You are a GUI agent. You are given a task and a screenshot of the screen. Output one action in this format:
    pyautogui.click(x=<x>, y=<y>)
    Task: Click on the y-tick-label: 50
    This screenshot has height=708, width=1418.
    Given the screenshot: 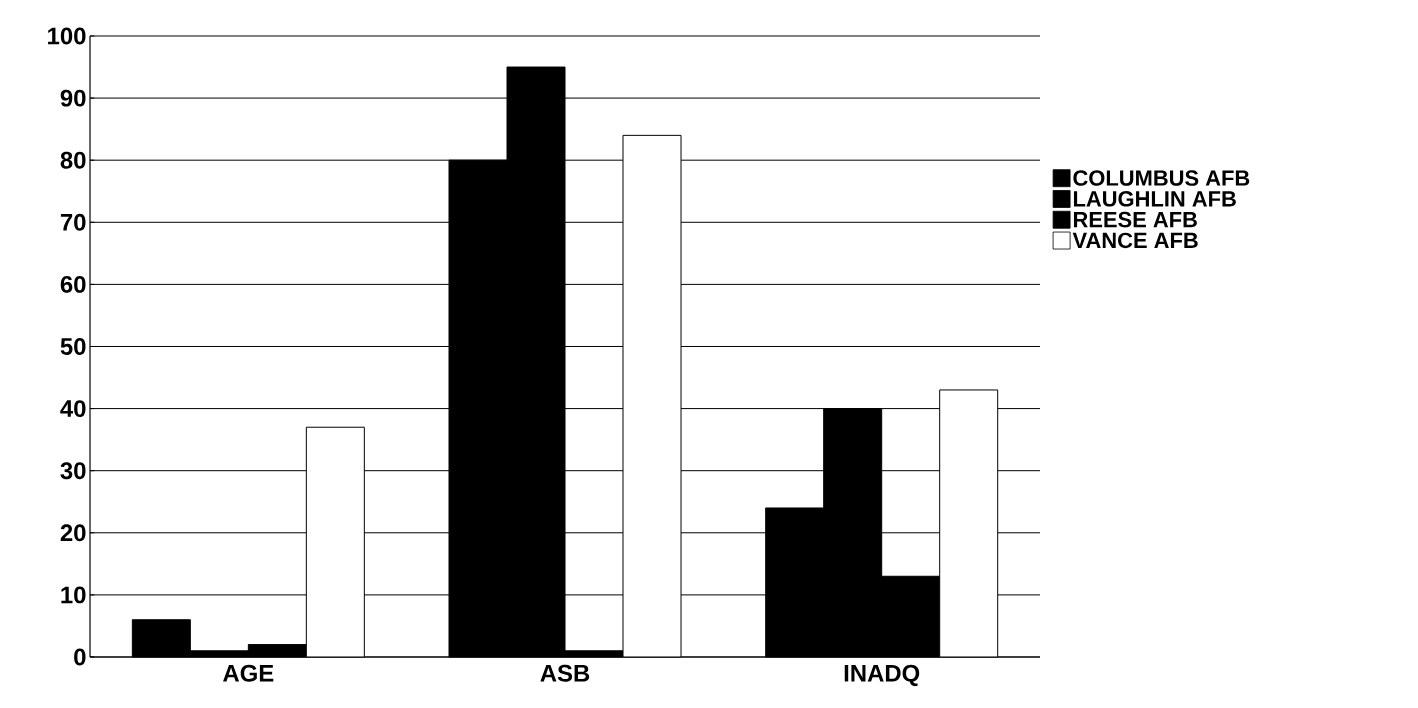 What is the action you would take?
    pyautogui.click(x=73, y=346)
    